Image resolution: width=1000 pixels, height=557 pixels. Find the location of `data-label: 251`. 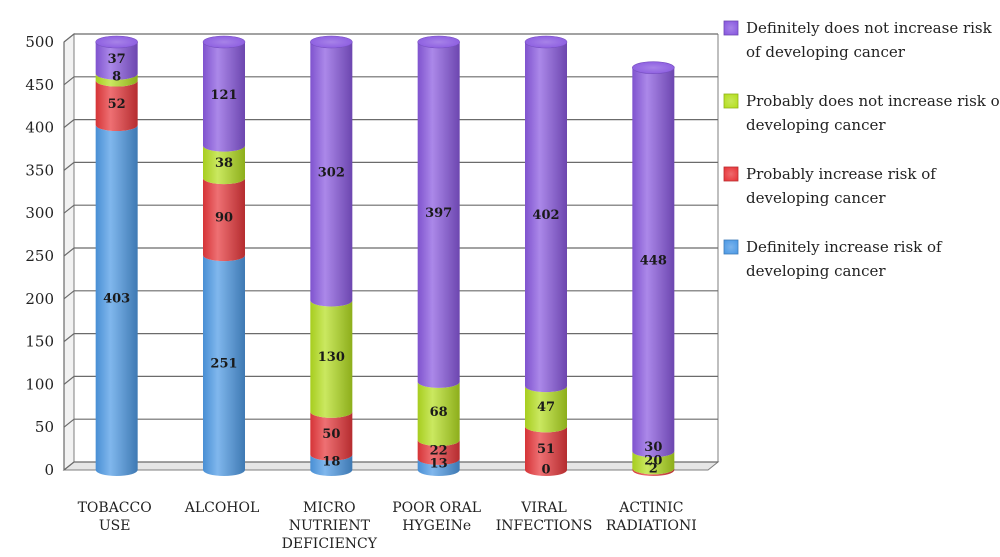

data-label: 251 is located at coordinates (223, 364).